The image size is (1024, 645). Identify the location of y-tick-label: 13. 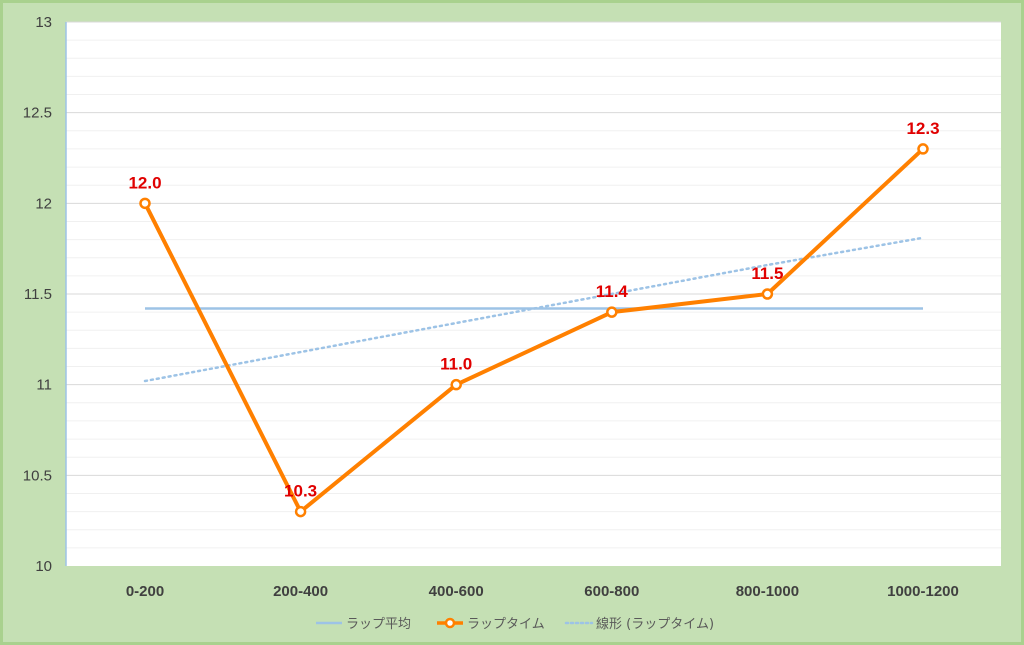
(43, 22).